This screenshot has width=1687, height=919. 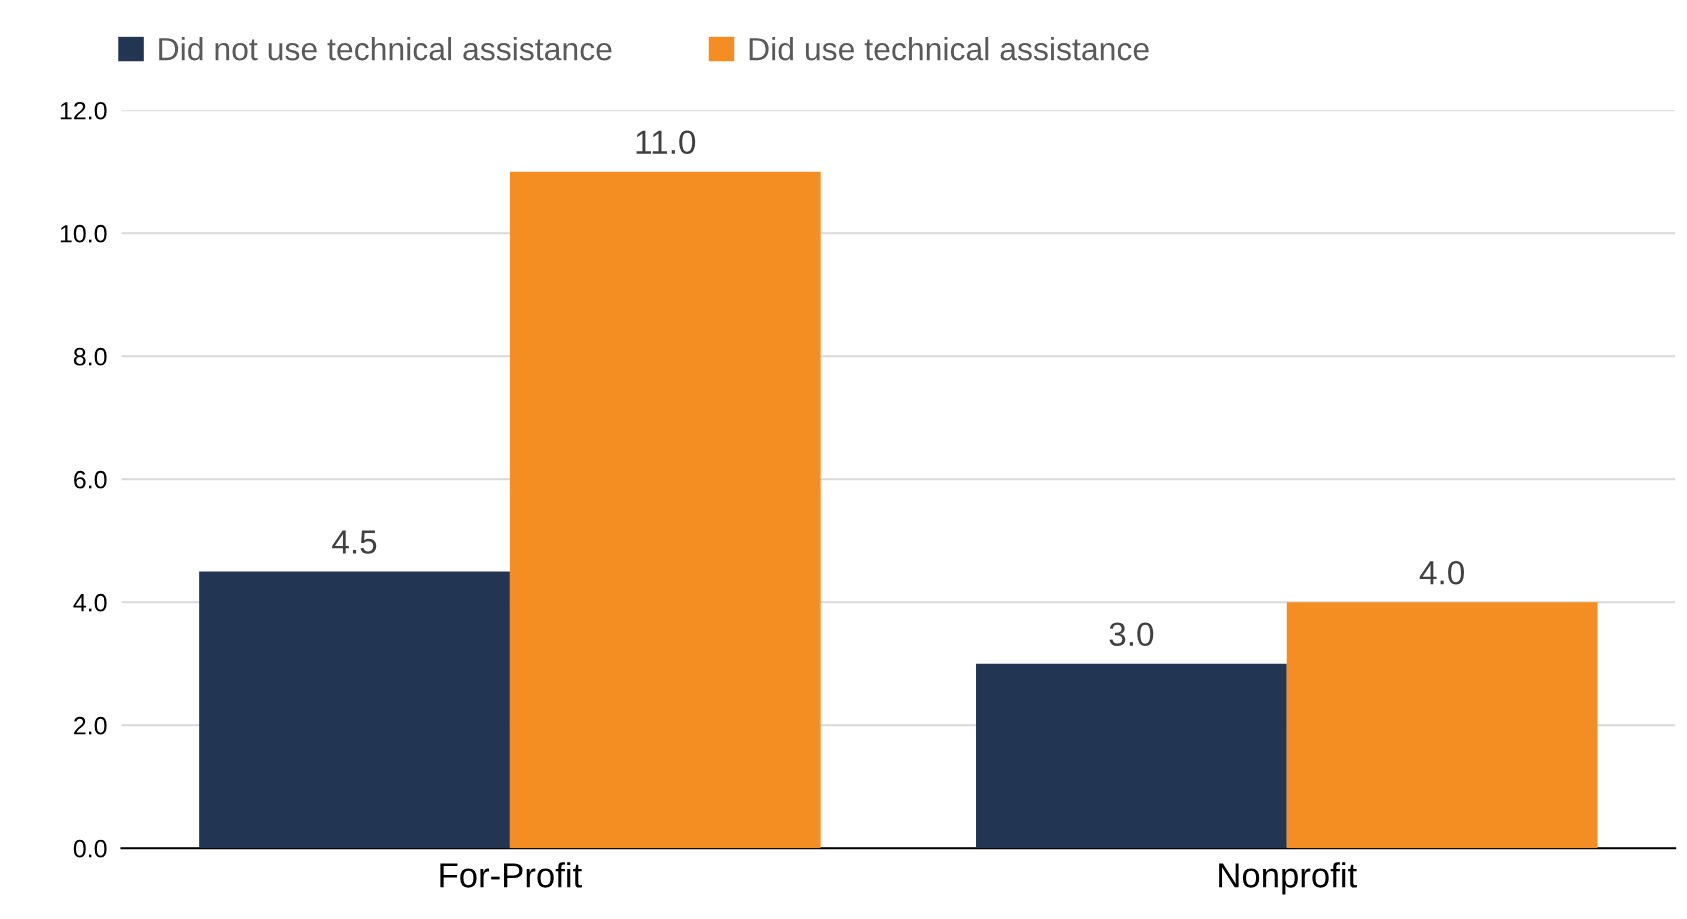 I want to click on y-tick-label: 2.0, so click(x=90, y=725).